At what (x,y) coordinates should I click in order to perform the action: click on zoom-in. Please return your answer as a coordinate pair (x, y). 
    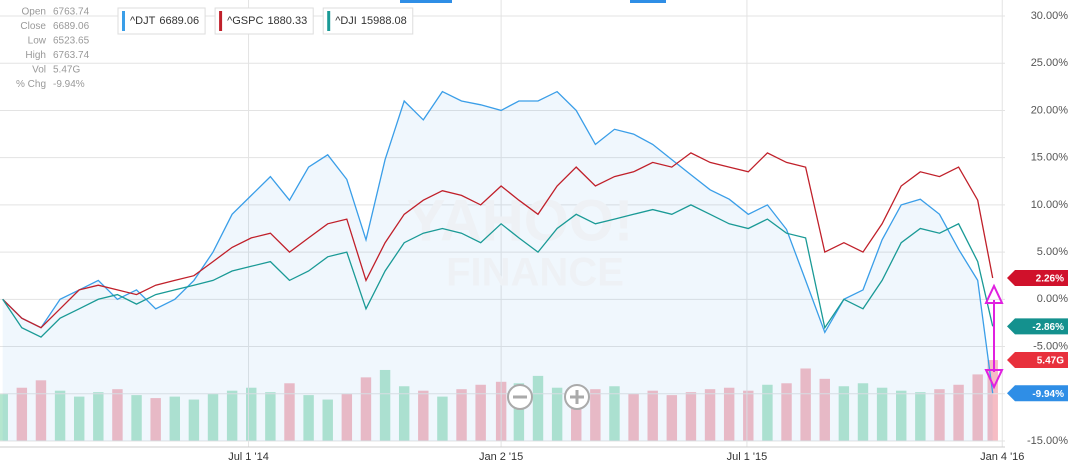
    Looking at the image, I should click on (577, 397).